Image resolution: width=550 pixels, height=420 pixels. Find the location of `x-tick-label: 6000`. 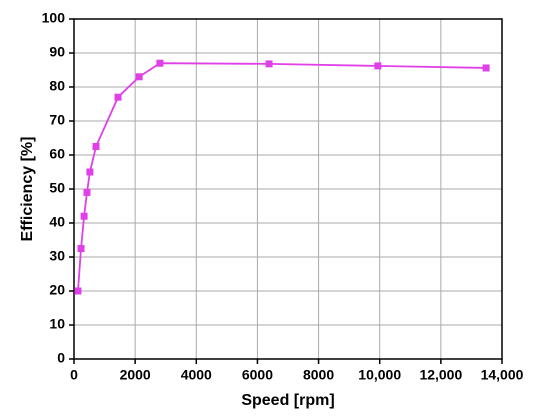

x-tick-label: 6000 is located at coordinates (257, 375).